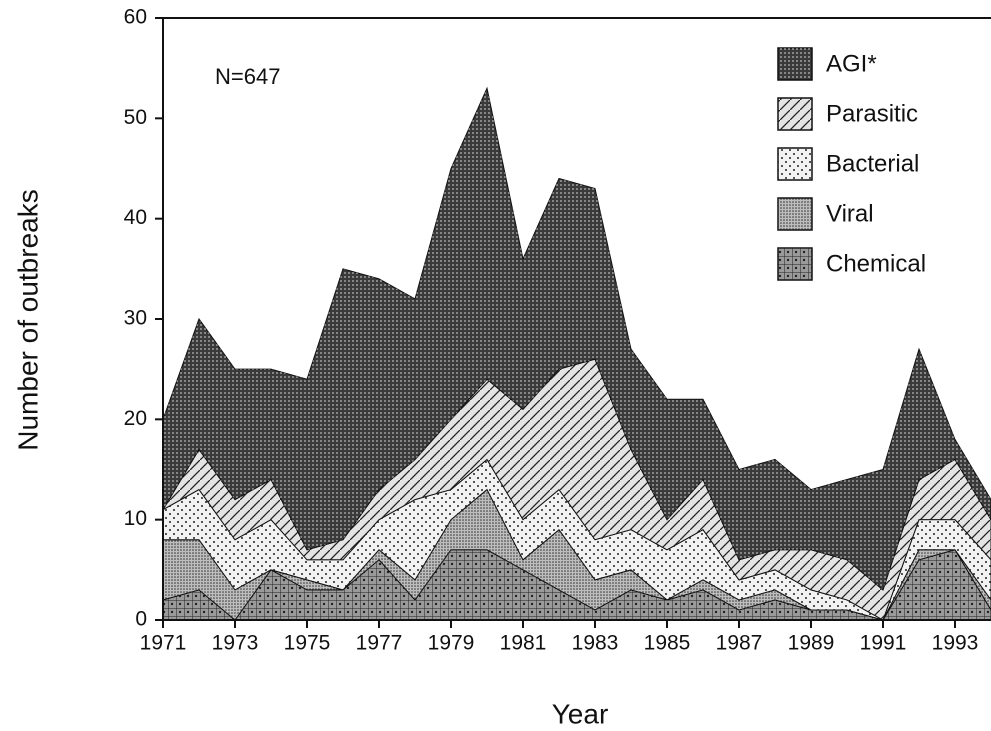  Describe the element at coordinates (523, 643) in the screenshot. I see `x-tick-label: 1981` at that location.